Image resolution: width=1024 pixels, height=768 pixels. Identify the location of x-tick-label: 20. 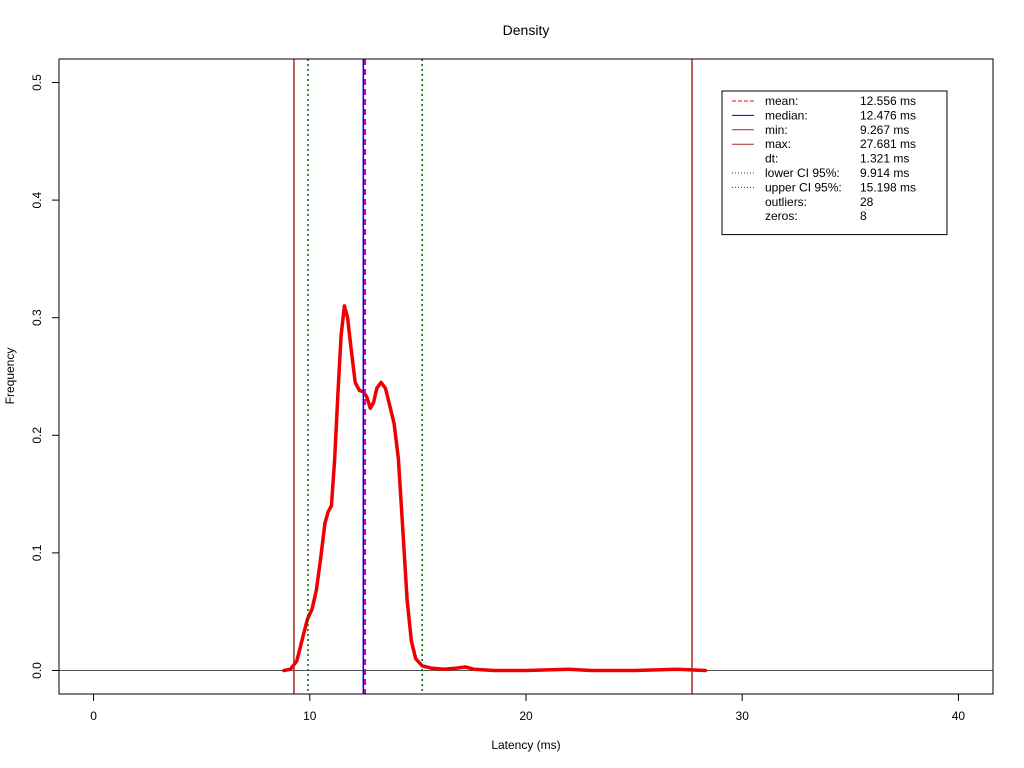
(526, 716).